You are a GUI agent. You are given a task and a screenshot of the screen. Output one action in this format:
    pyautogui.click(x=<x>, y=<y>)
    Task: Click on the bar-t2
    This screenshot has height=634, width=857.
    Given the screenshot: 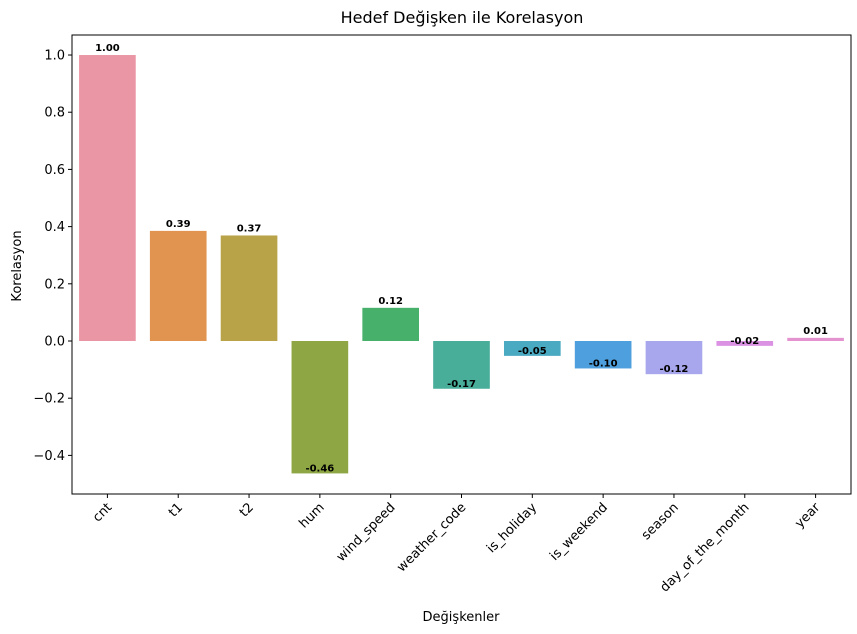 What is the action you would take?
    pyautogui.click(x=249, y=288)
    